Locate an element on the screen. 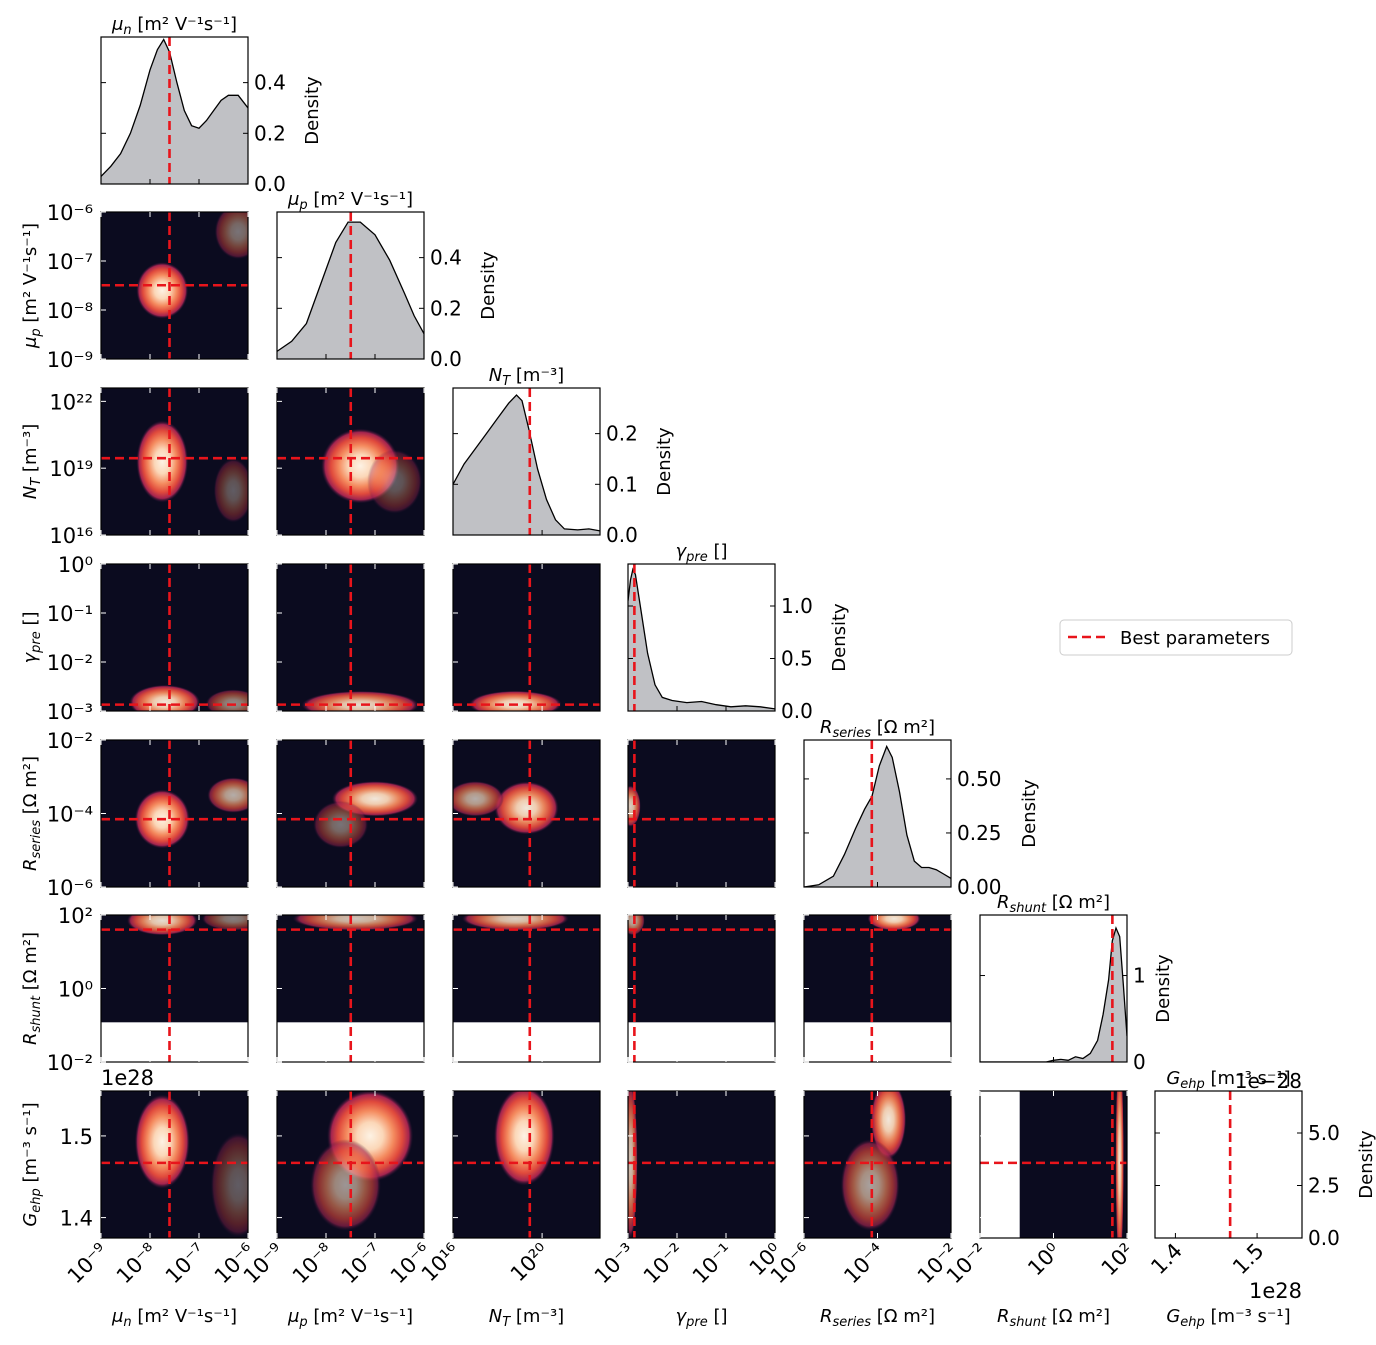  x-axis-label-N_T: NT [m⁻³] is located at coordinates (526, 1318).